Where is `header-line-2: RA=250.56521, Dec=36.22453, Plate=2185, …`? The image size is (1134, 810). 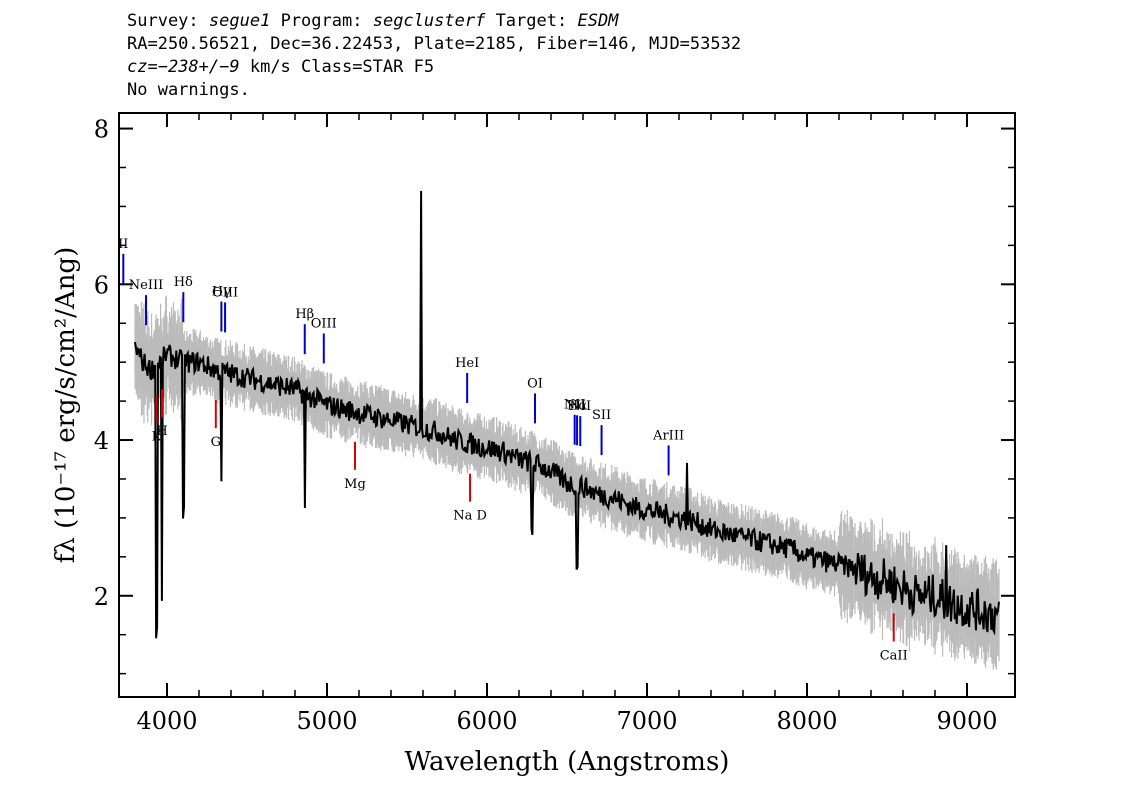
header-line-2: RA=250.56521, Dec=36.22453, Plate=2185, … is located at coordinates (434, 44).